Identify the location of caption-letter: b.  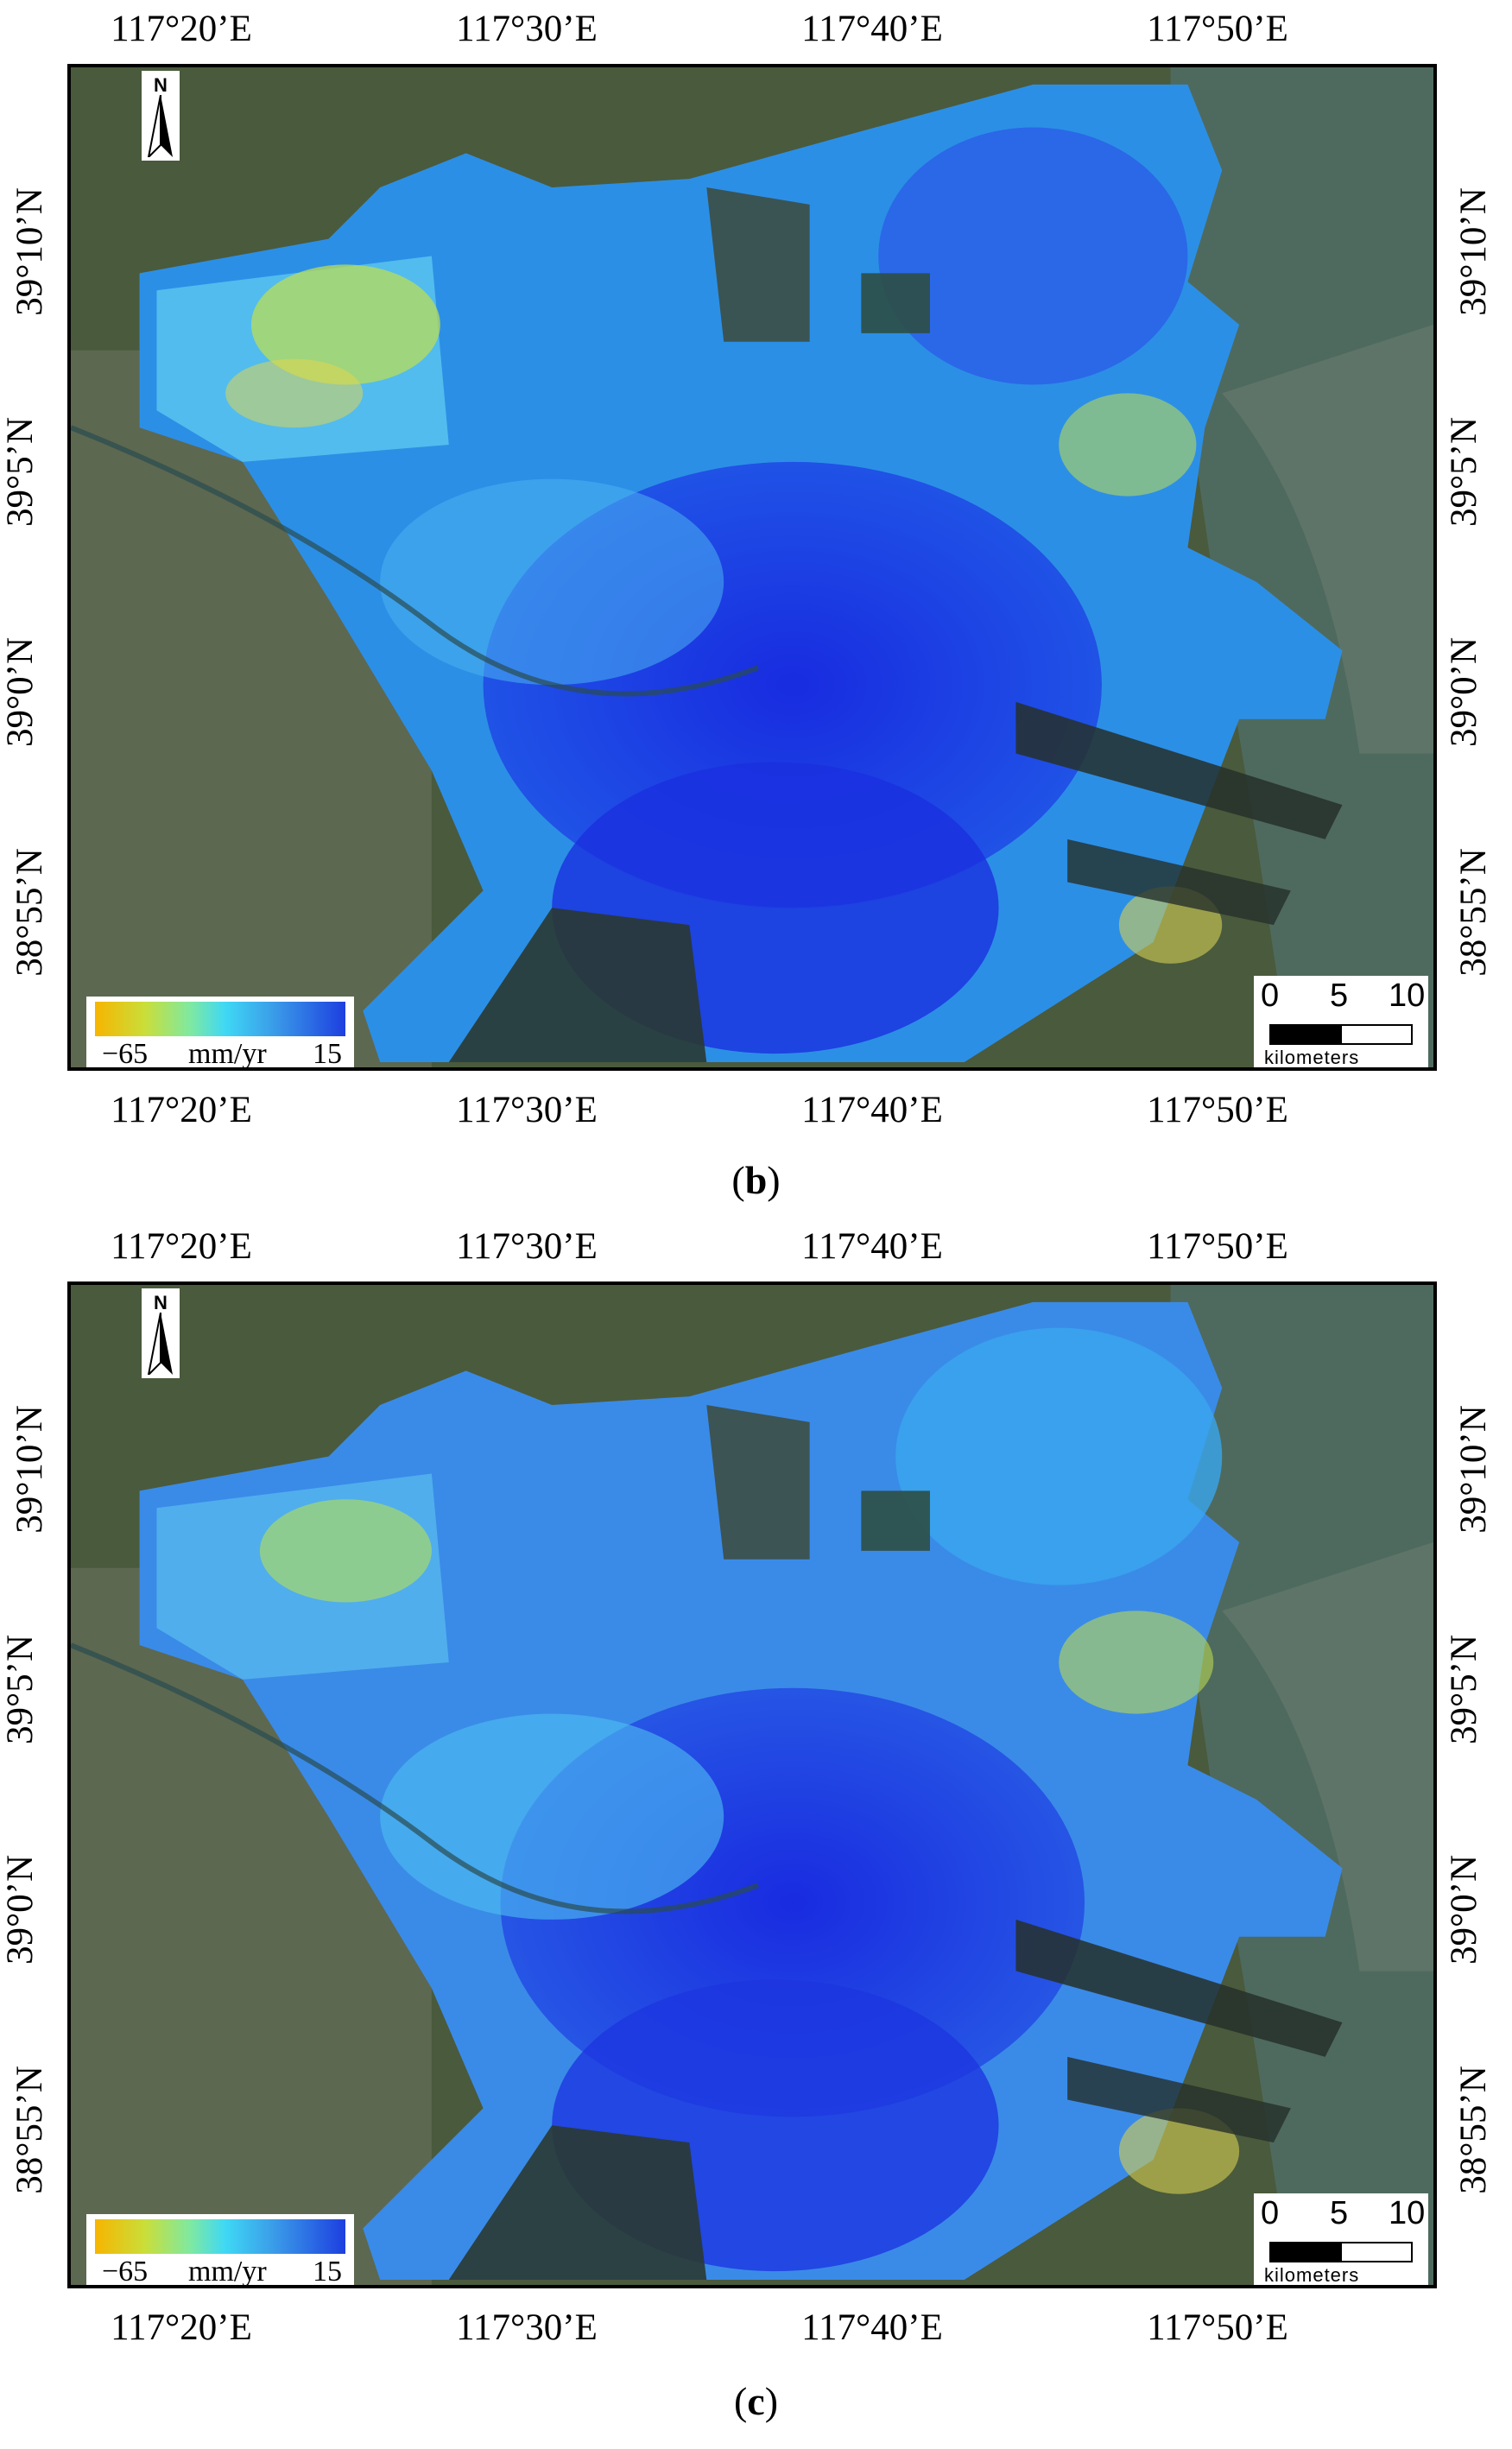
(756, 1180).